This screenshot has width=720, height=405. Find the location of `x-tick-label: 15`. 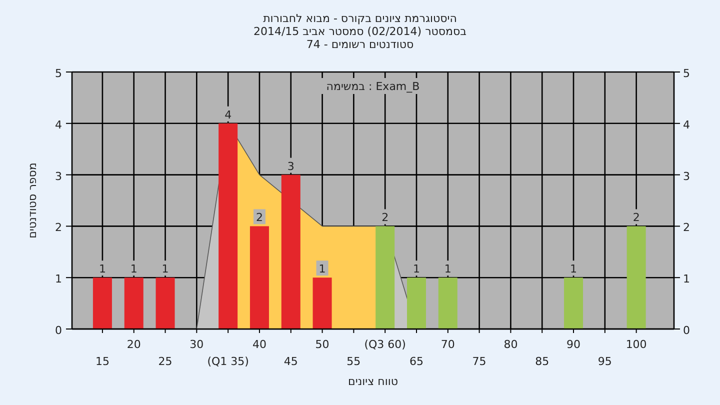

x-tick-label: 15 is located at coordinates (102, 361).